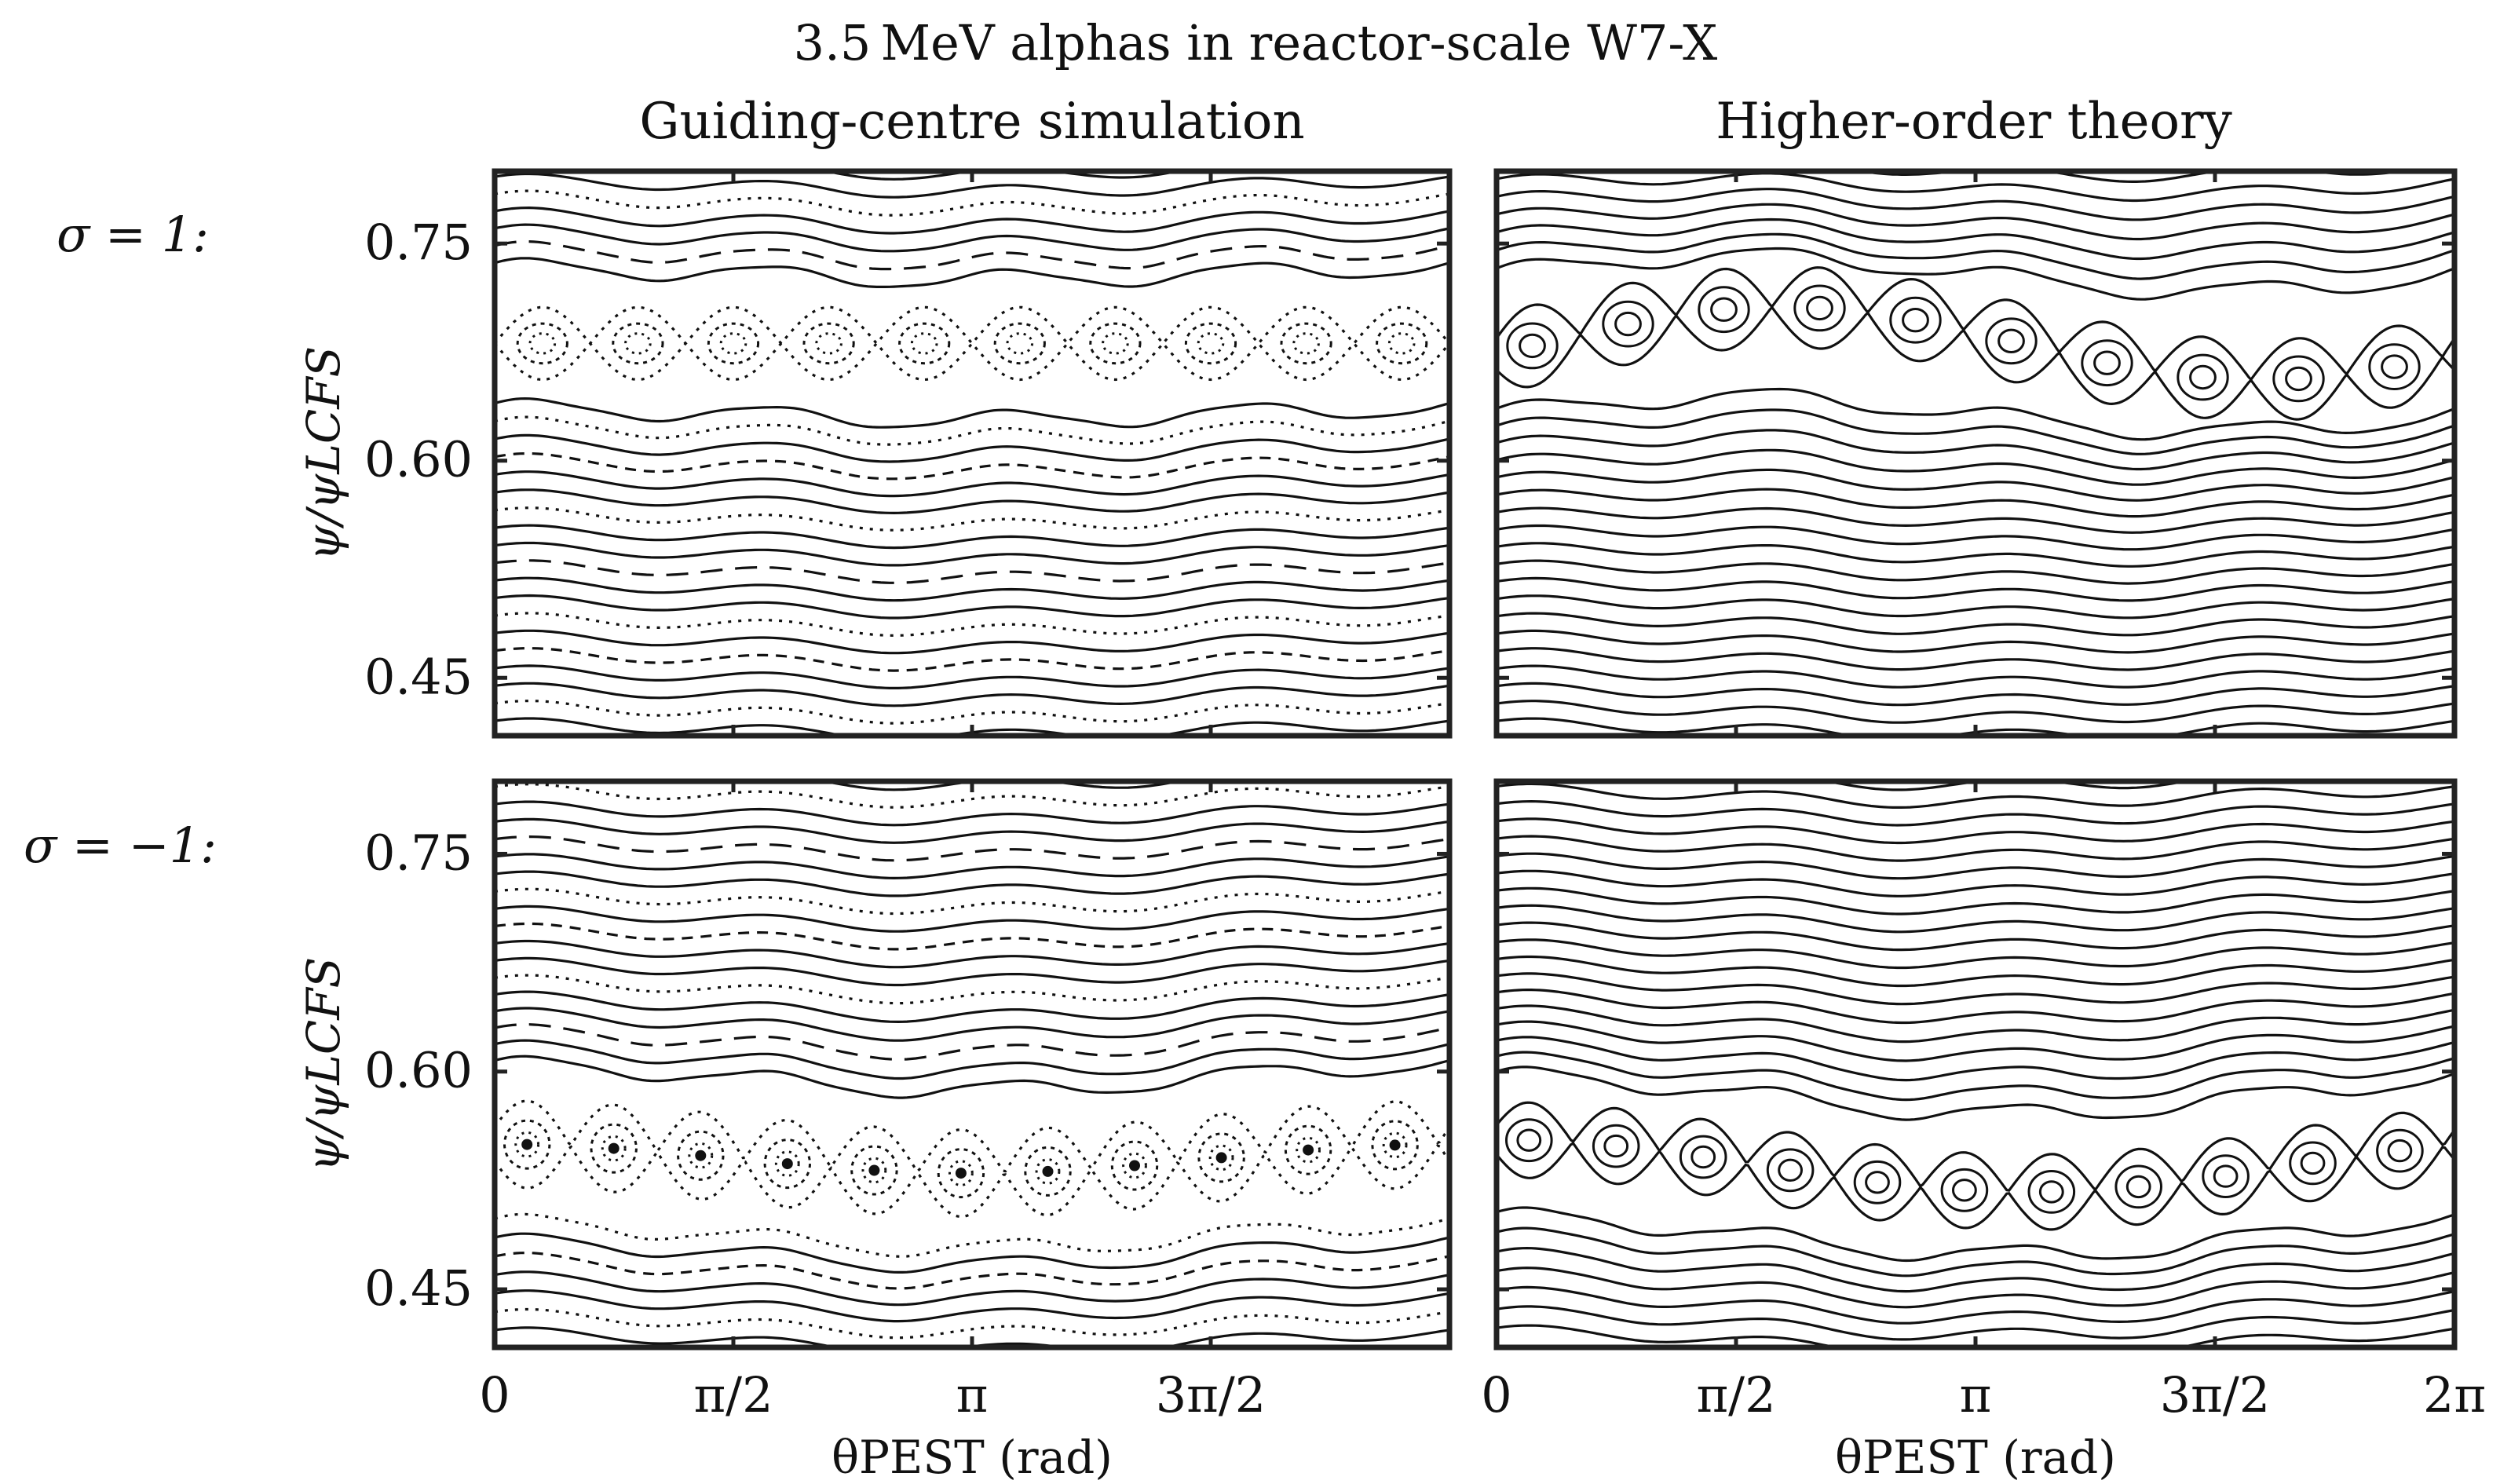 This screenshot has height=1484, width=2511. Describe the element at coordinates (120, 845) in the screenshot. I see `row-label-sigma-minus: σ = −1:` at that location.